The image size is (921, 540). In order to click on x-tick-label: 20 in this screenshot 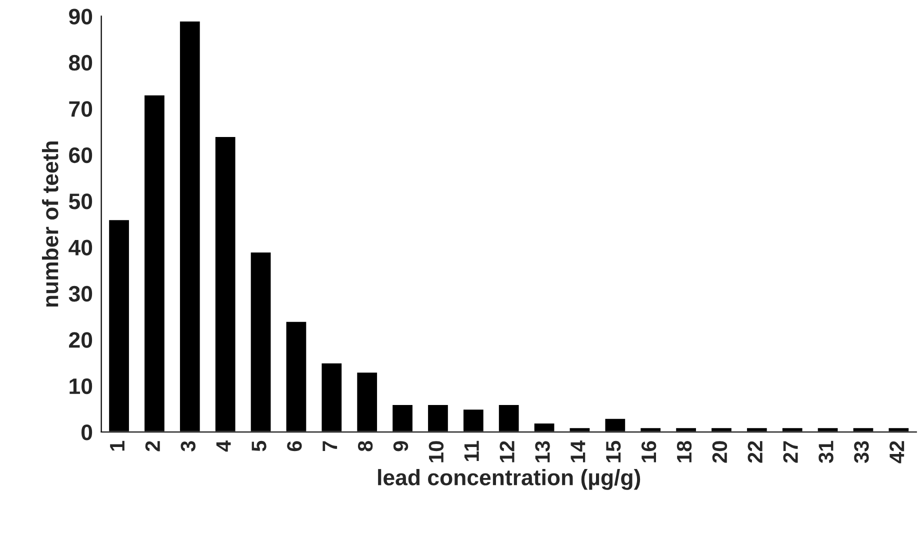, I will do `click(720, 452)`.